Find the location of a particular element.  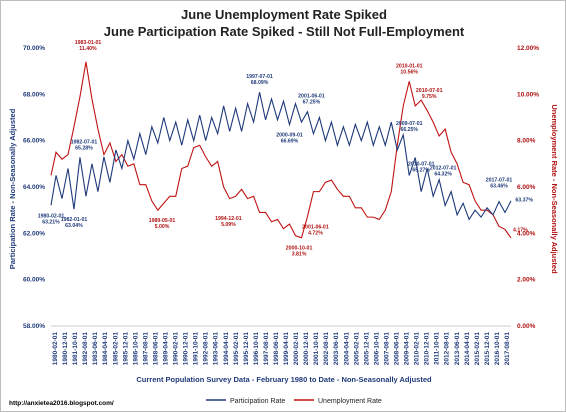

x-tick-label: 2009-04-01 is located at coordinates (407, 349).